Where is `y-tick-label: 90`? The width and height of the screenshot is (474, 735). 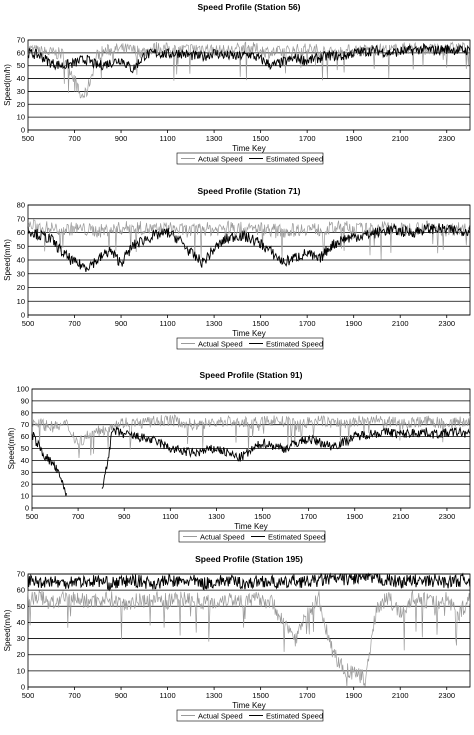 y-tick-label: 90 is located at coordinates (25, 400).